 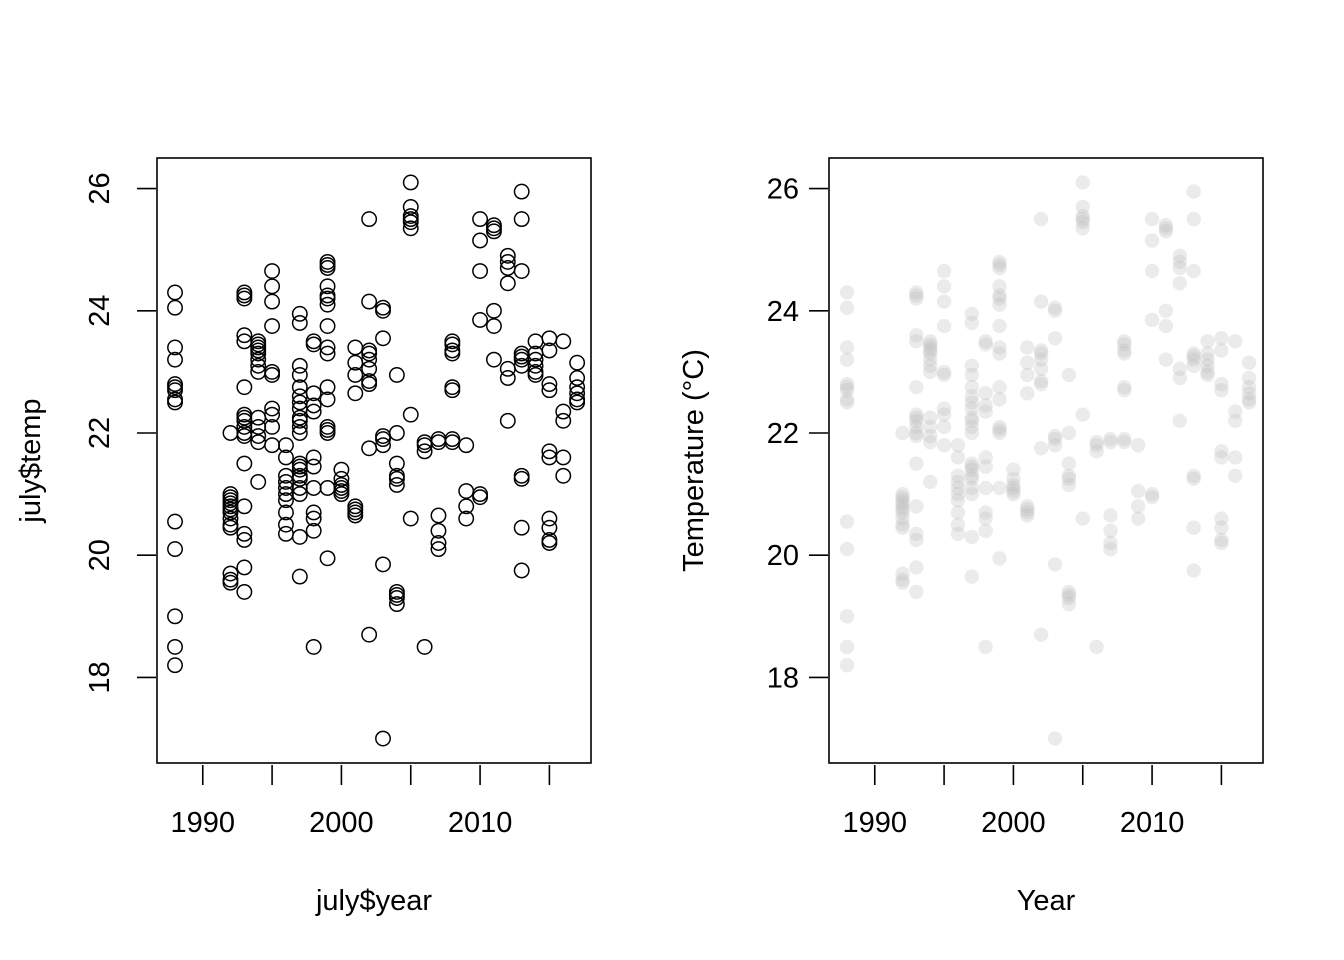 I want to click on x-tick-label: 1990, so click(x=874, y=823).